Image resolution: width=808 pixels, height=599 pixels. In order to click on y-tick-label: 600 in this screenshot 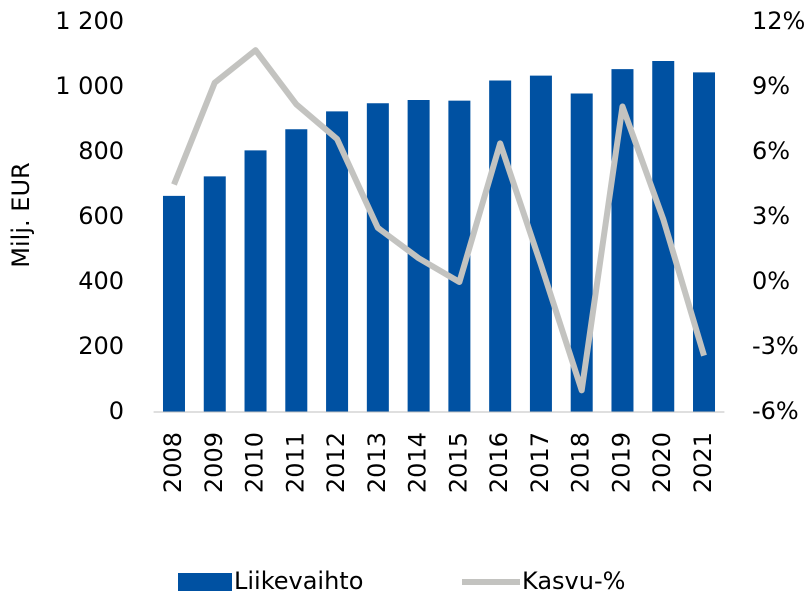, I will do `click(101, 216)`.